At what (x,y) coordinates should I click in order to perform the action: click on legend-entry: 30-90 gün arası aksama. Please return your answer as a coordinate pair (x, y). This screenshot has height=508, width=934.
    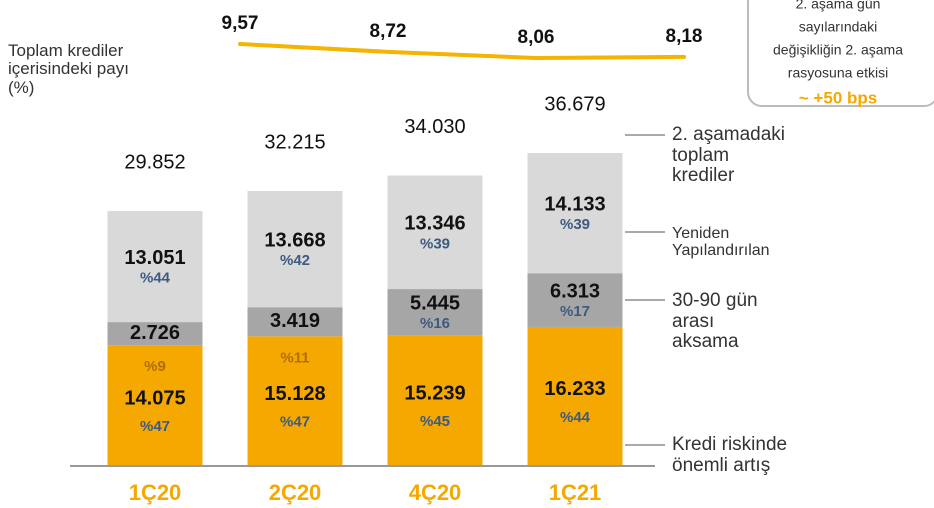
    Looking at the image, I should click on (715, 321).